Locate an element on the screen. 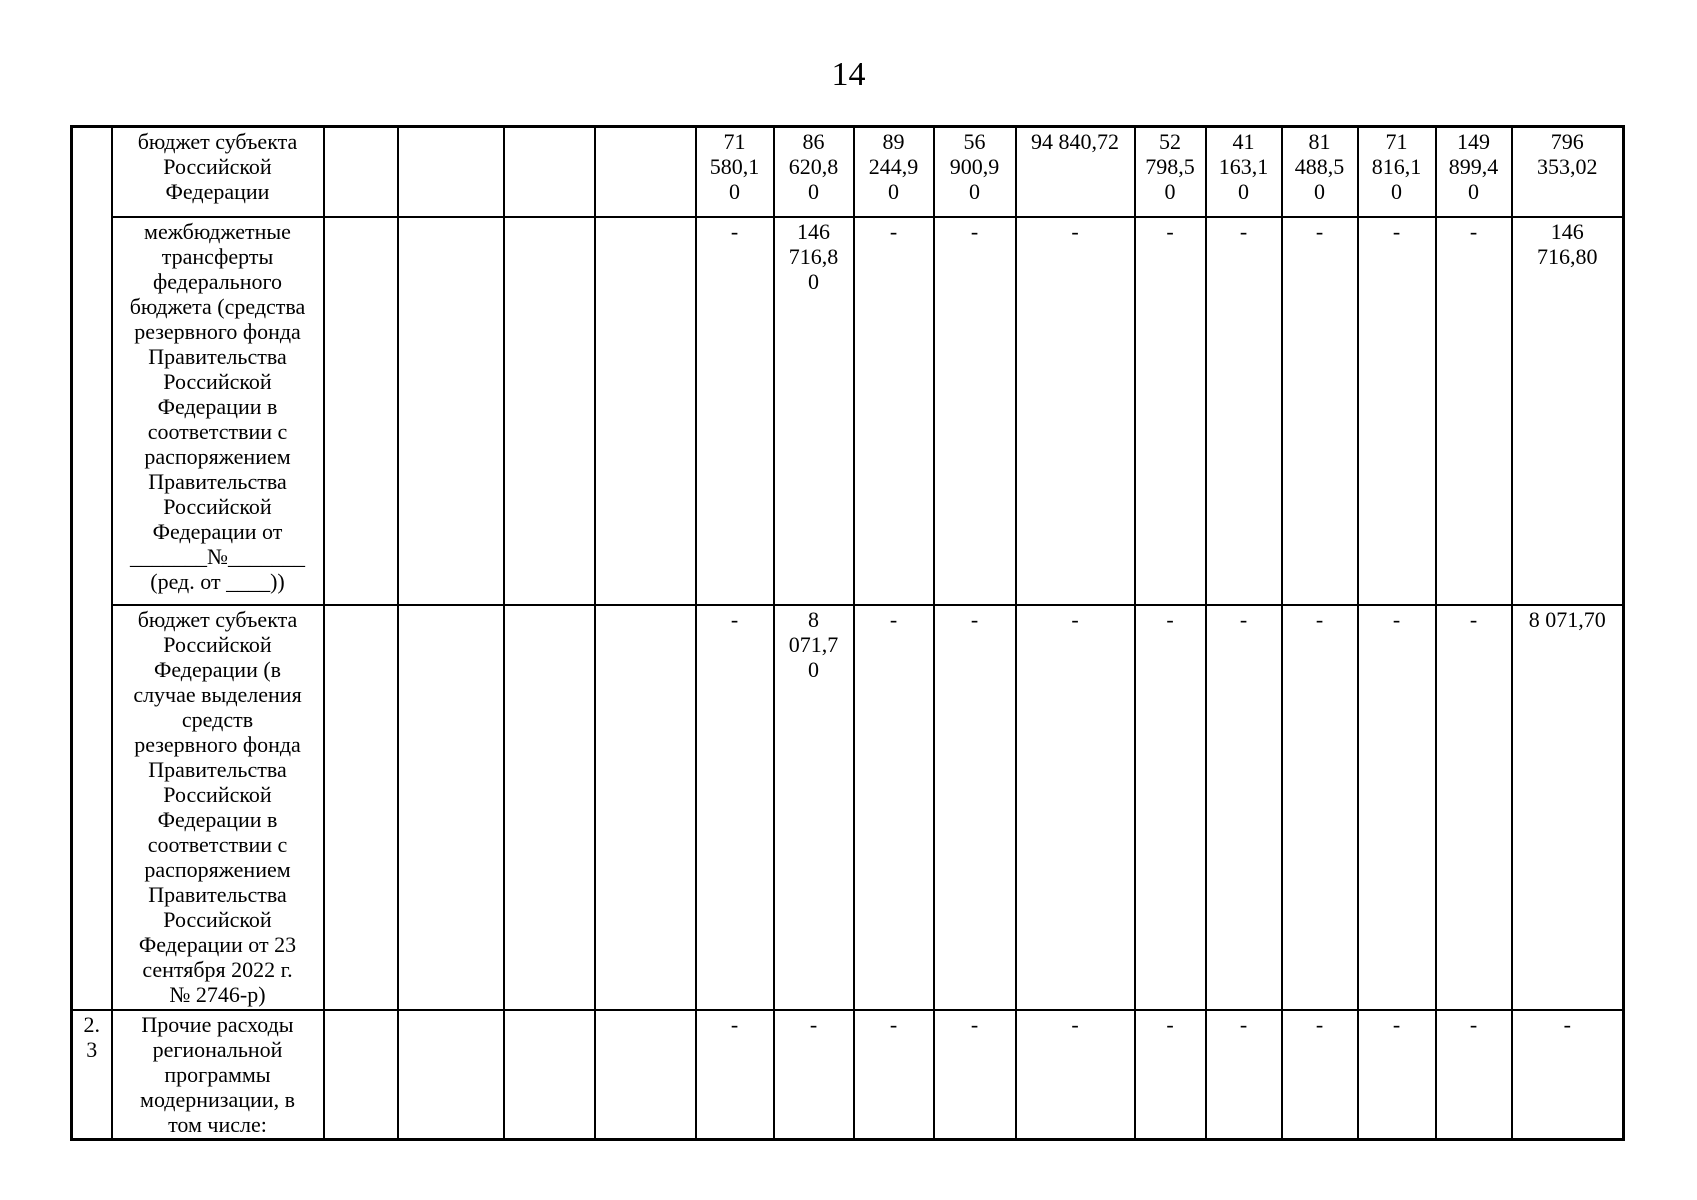 The width and height of the screenshot is (1697, 1200). value-cell: 8 071,70 is located at coordinates (1567, 807).